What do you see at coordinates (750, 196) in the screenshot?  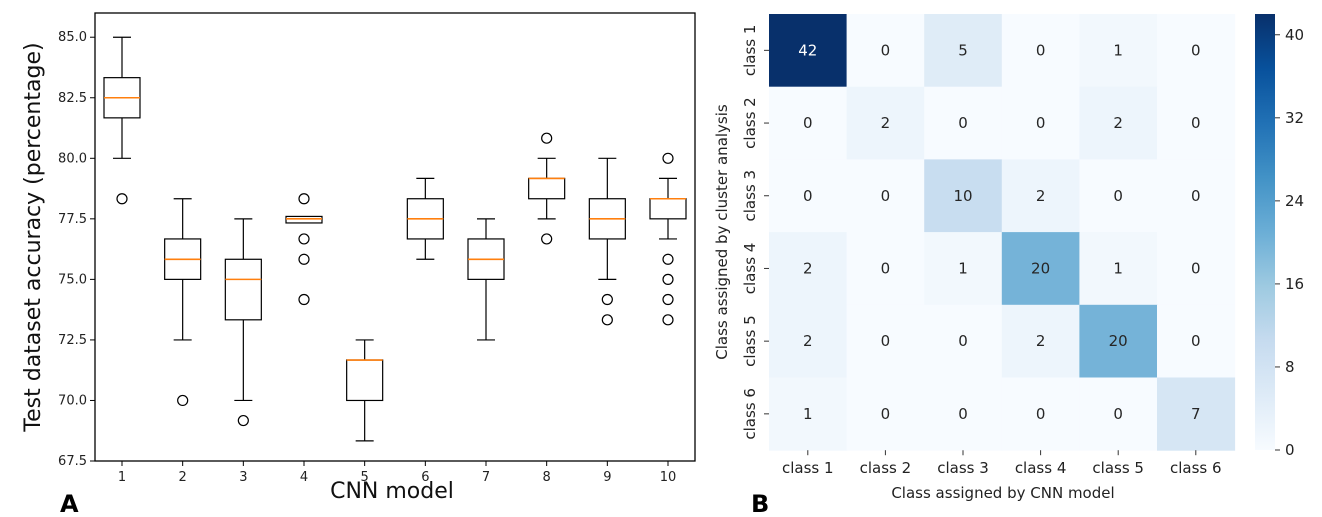 I see `y-tick-label: class 3` at bounding box center [750, 196].